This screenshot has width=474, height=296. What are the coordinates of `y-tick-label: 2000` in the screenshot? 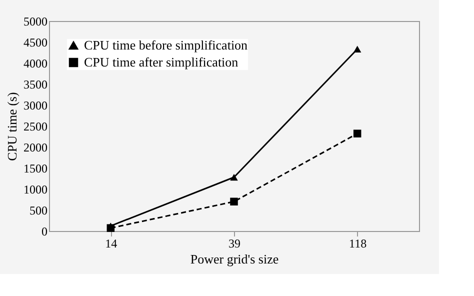 It's located at (36, 147).